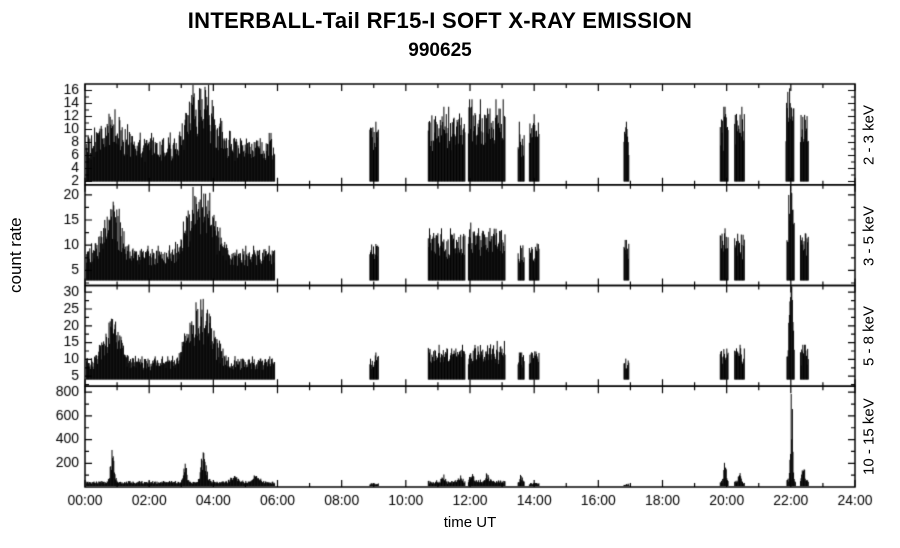 This screenshot has width=900, height=548. What do you see at coordinates (440, 50) in the screenshot?
I see `chart-subtitle-date: 990625` at bounding box center [440, 50].